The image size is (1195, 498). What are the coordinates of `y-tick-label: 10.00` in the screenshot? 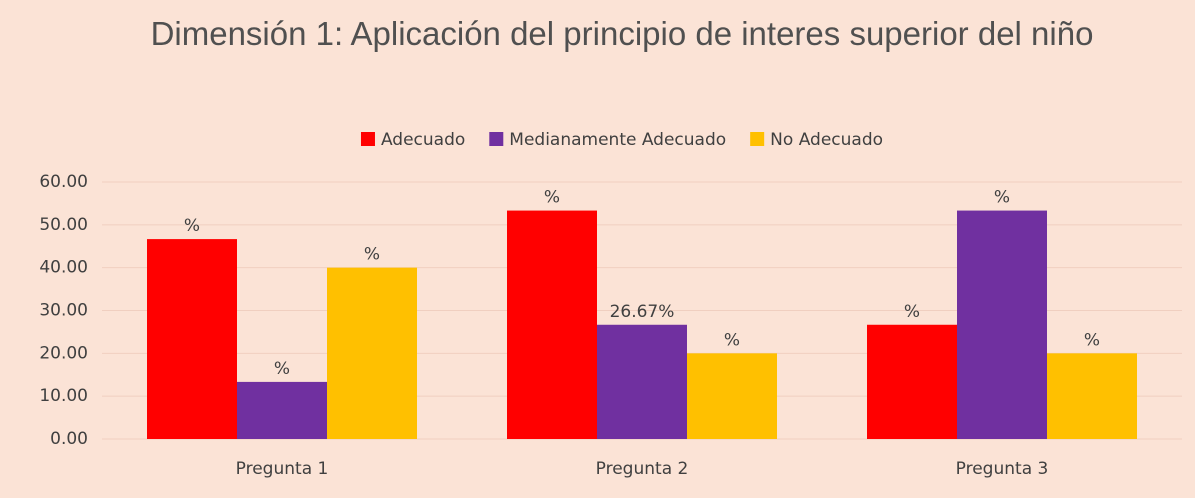 It's located at (63, 396).